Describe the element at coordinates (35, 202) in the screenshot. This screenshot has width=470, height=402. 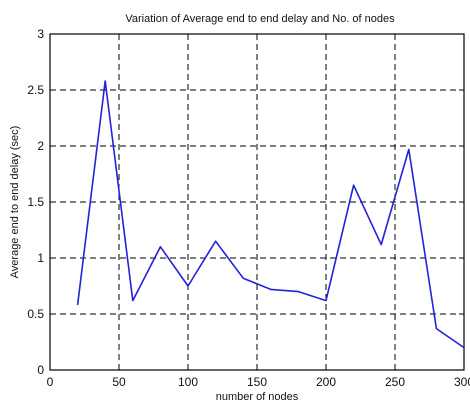
I see `y-tick-label: 1.5` at that location.